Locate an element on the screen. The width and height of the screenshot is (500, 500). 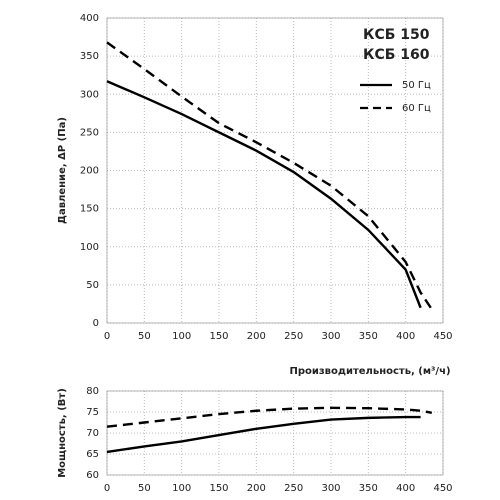
annotation: КСБ 160 is located at coordinates (396, 55).